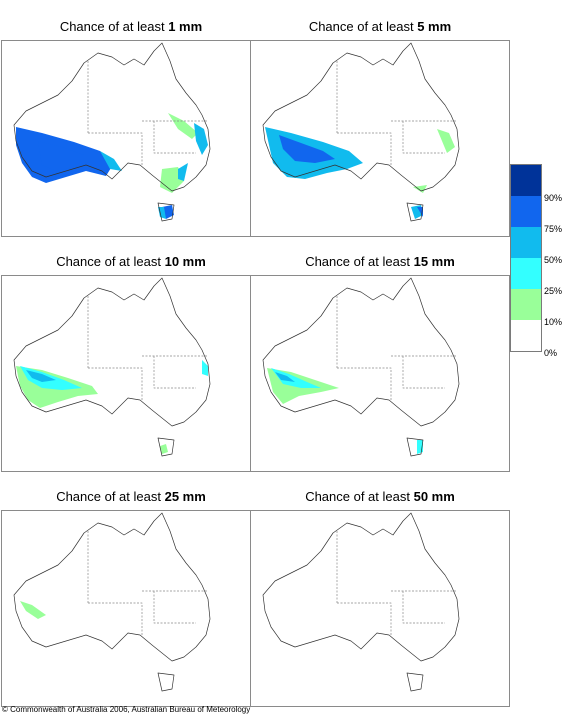 The width and height of the screenshot is (570, 716). Describe the element at coordinates (434, 261) in the screenshot. I see `title-amount: 15 mm` at that location.